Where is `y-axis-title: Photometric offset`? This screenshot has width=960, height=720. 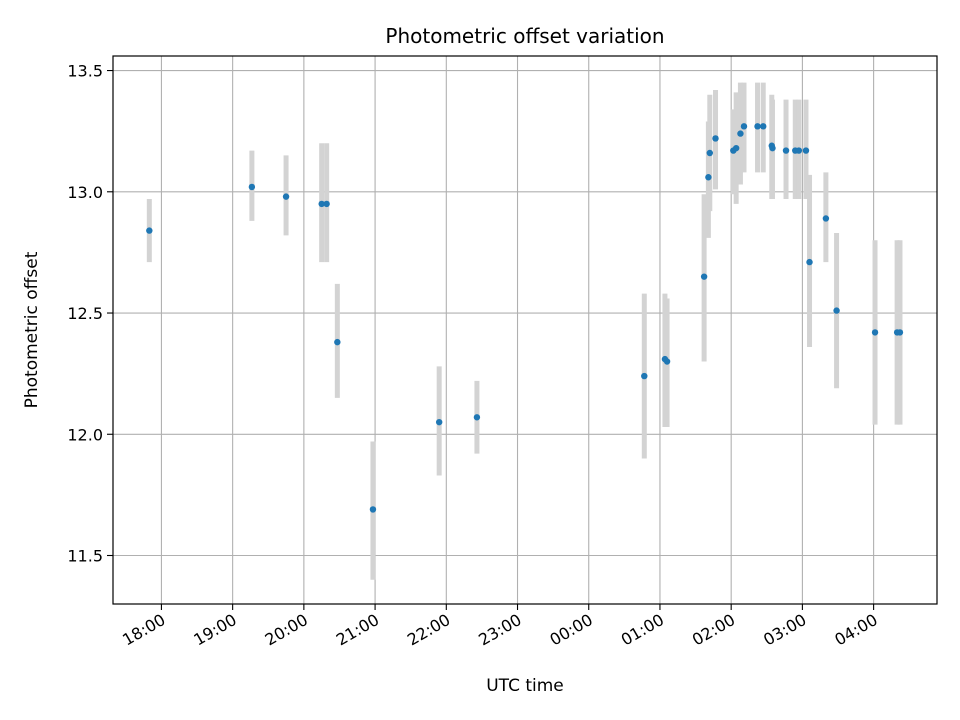 y-axis-title: Photometric offset is located at coordinates (32, 329).